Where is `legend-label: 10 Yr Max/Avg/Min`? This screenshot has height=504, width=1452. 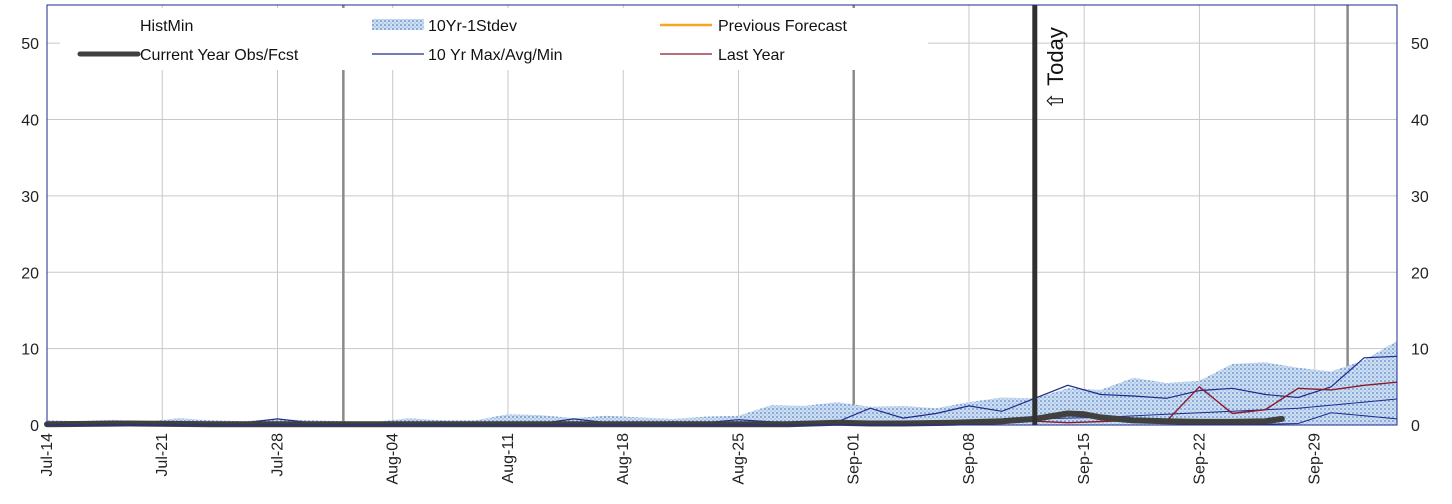
legend-label: 10 Yr Max/Avg/Min is located at coordinates (495, 55).